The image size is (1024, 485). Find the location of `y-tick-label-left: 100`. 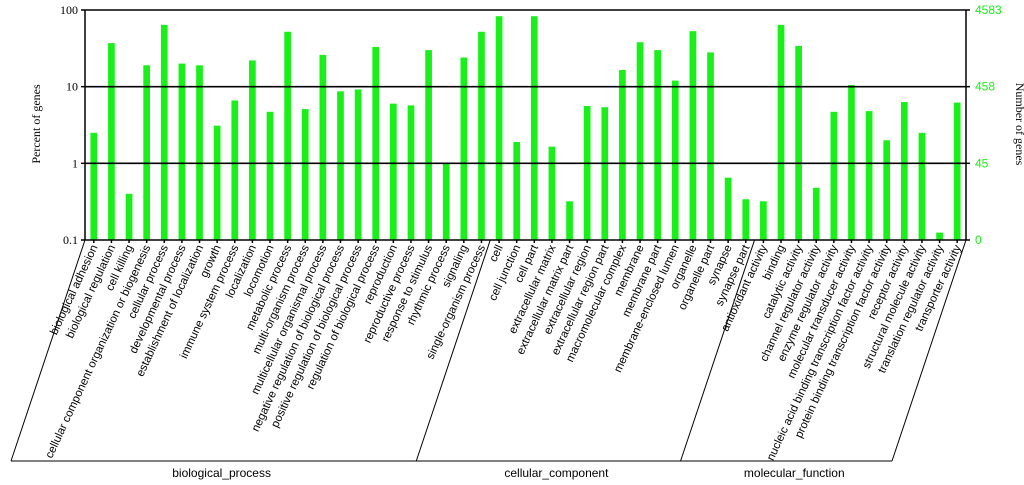

y-tick-label-left: 100 is located at coordinates (69, 10).